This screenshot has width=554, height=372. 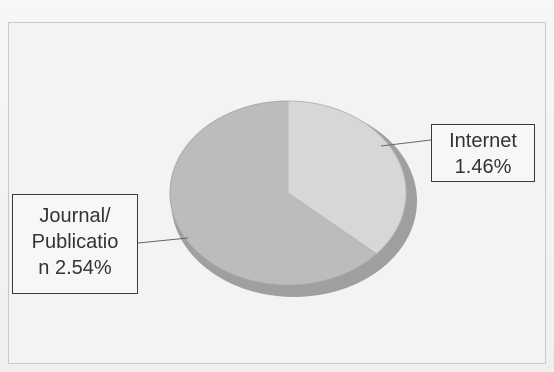 I want to click on data-label-internet: Internet 1.46%, so click(x=483, y=153).